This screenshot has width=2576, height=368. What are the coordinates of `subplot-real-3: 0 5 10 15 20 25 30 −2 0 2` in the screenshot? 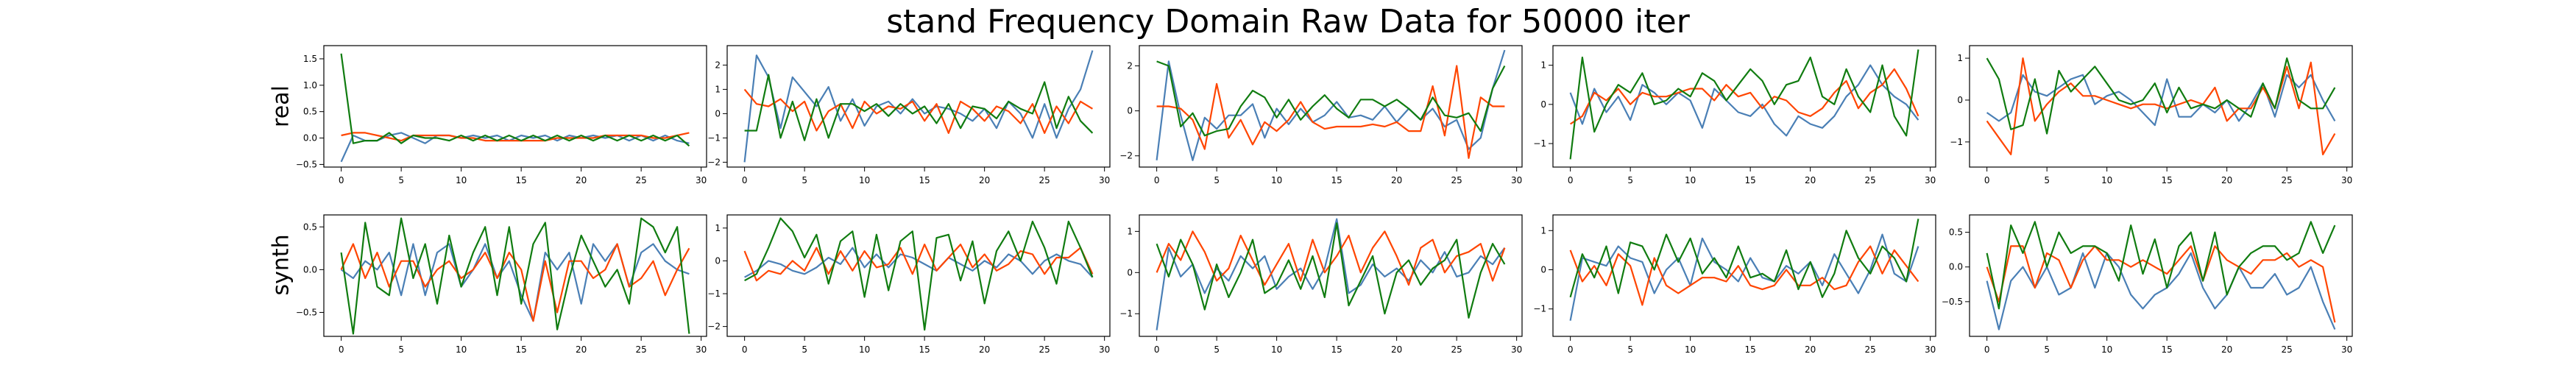 It's located at (1321, 115).